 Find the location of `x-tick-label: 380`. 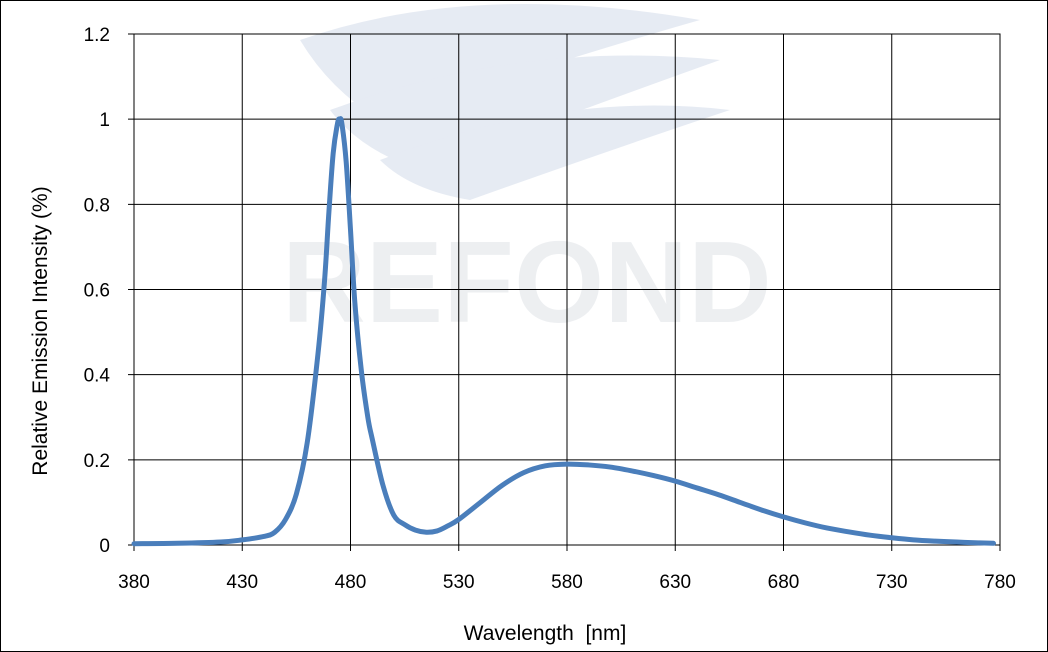

x-tick-label: 380 is located at coordinates (134, 582).